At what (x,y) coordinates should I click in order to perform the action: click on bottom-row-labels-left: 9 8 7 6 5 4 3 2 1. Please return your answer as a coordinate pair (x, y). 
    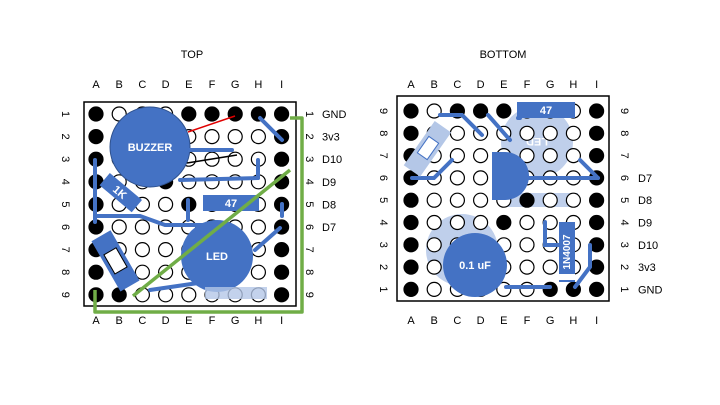
    Looking at the image, I should click on (383, 200).